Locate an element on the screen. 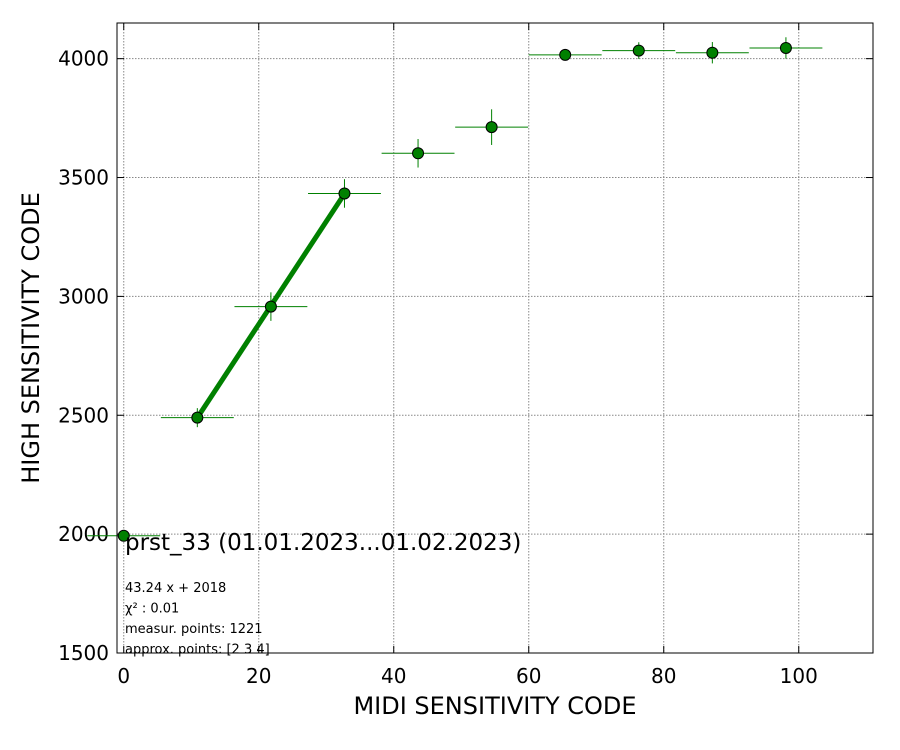 This screenshot has width=900, height=750. y-tick-label: 4000 is located at coordinates (83, 59).